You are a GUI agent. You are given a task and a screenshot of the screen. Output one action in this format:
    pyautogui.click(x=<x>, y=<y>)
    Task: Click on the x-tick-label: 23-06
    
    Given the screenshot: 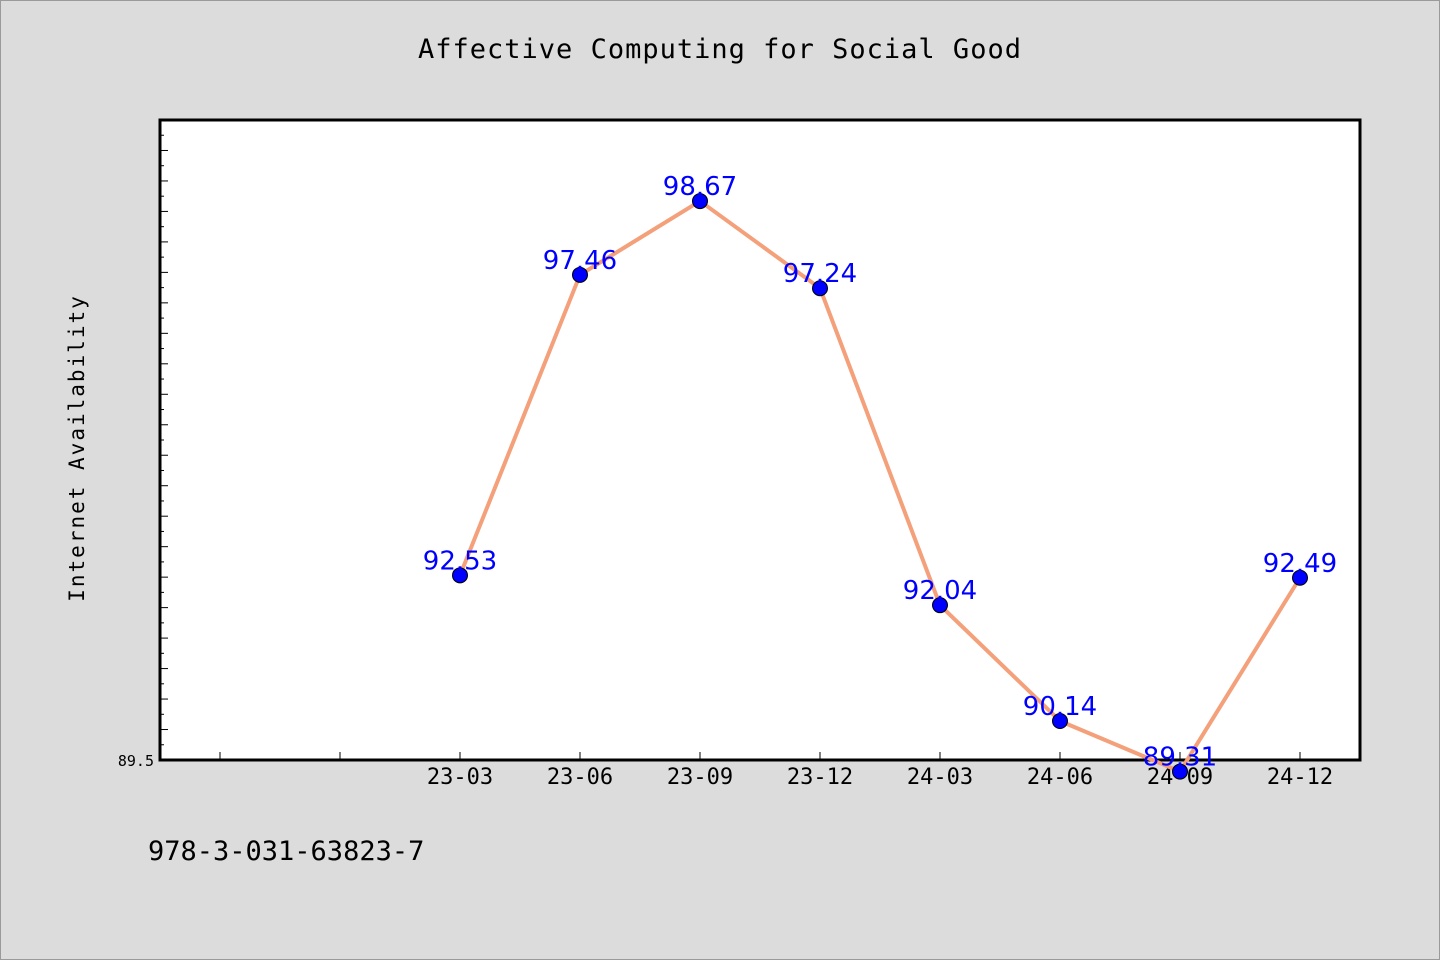 What is the action you would take?
    pyautogui.click(x=580, y=777)
    